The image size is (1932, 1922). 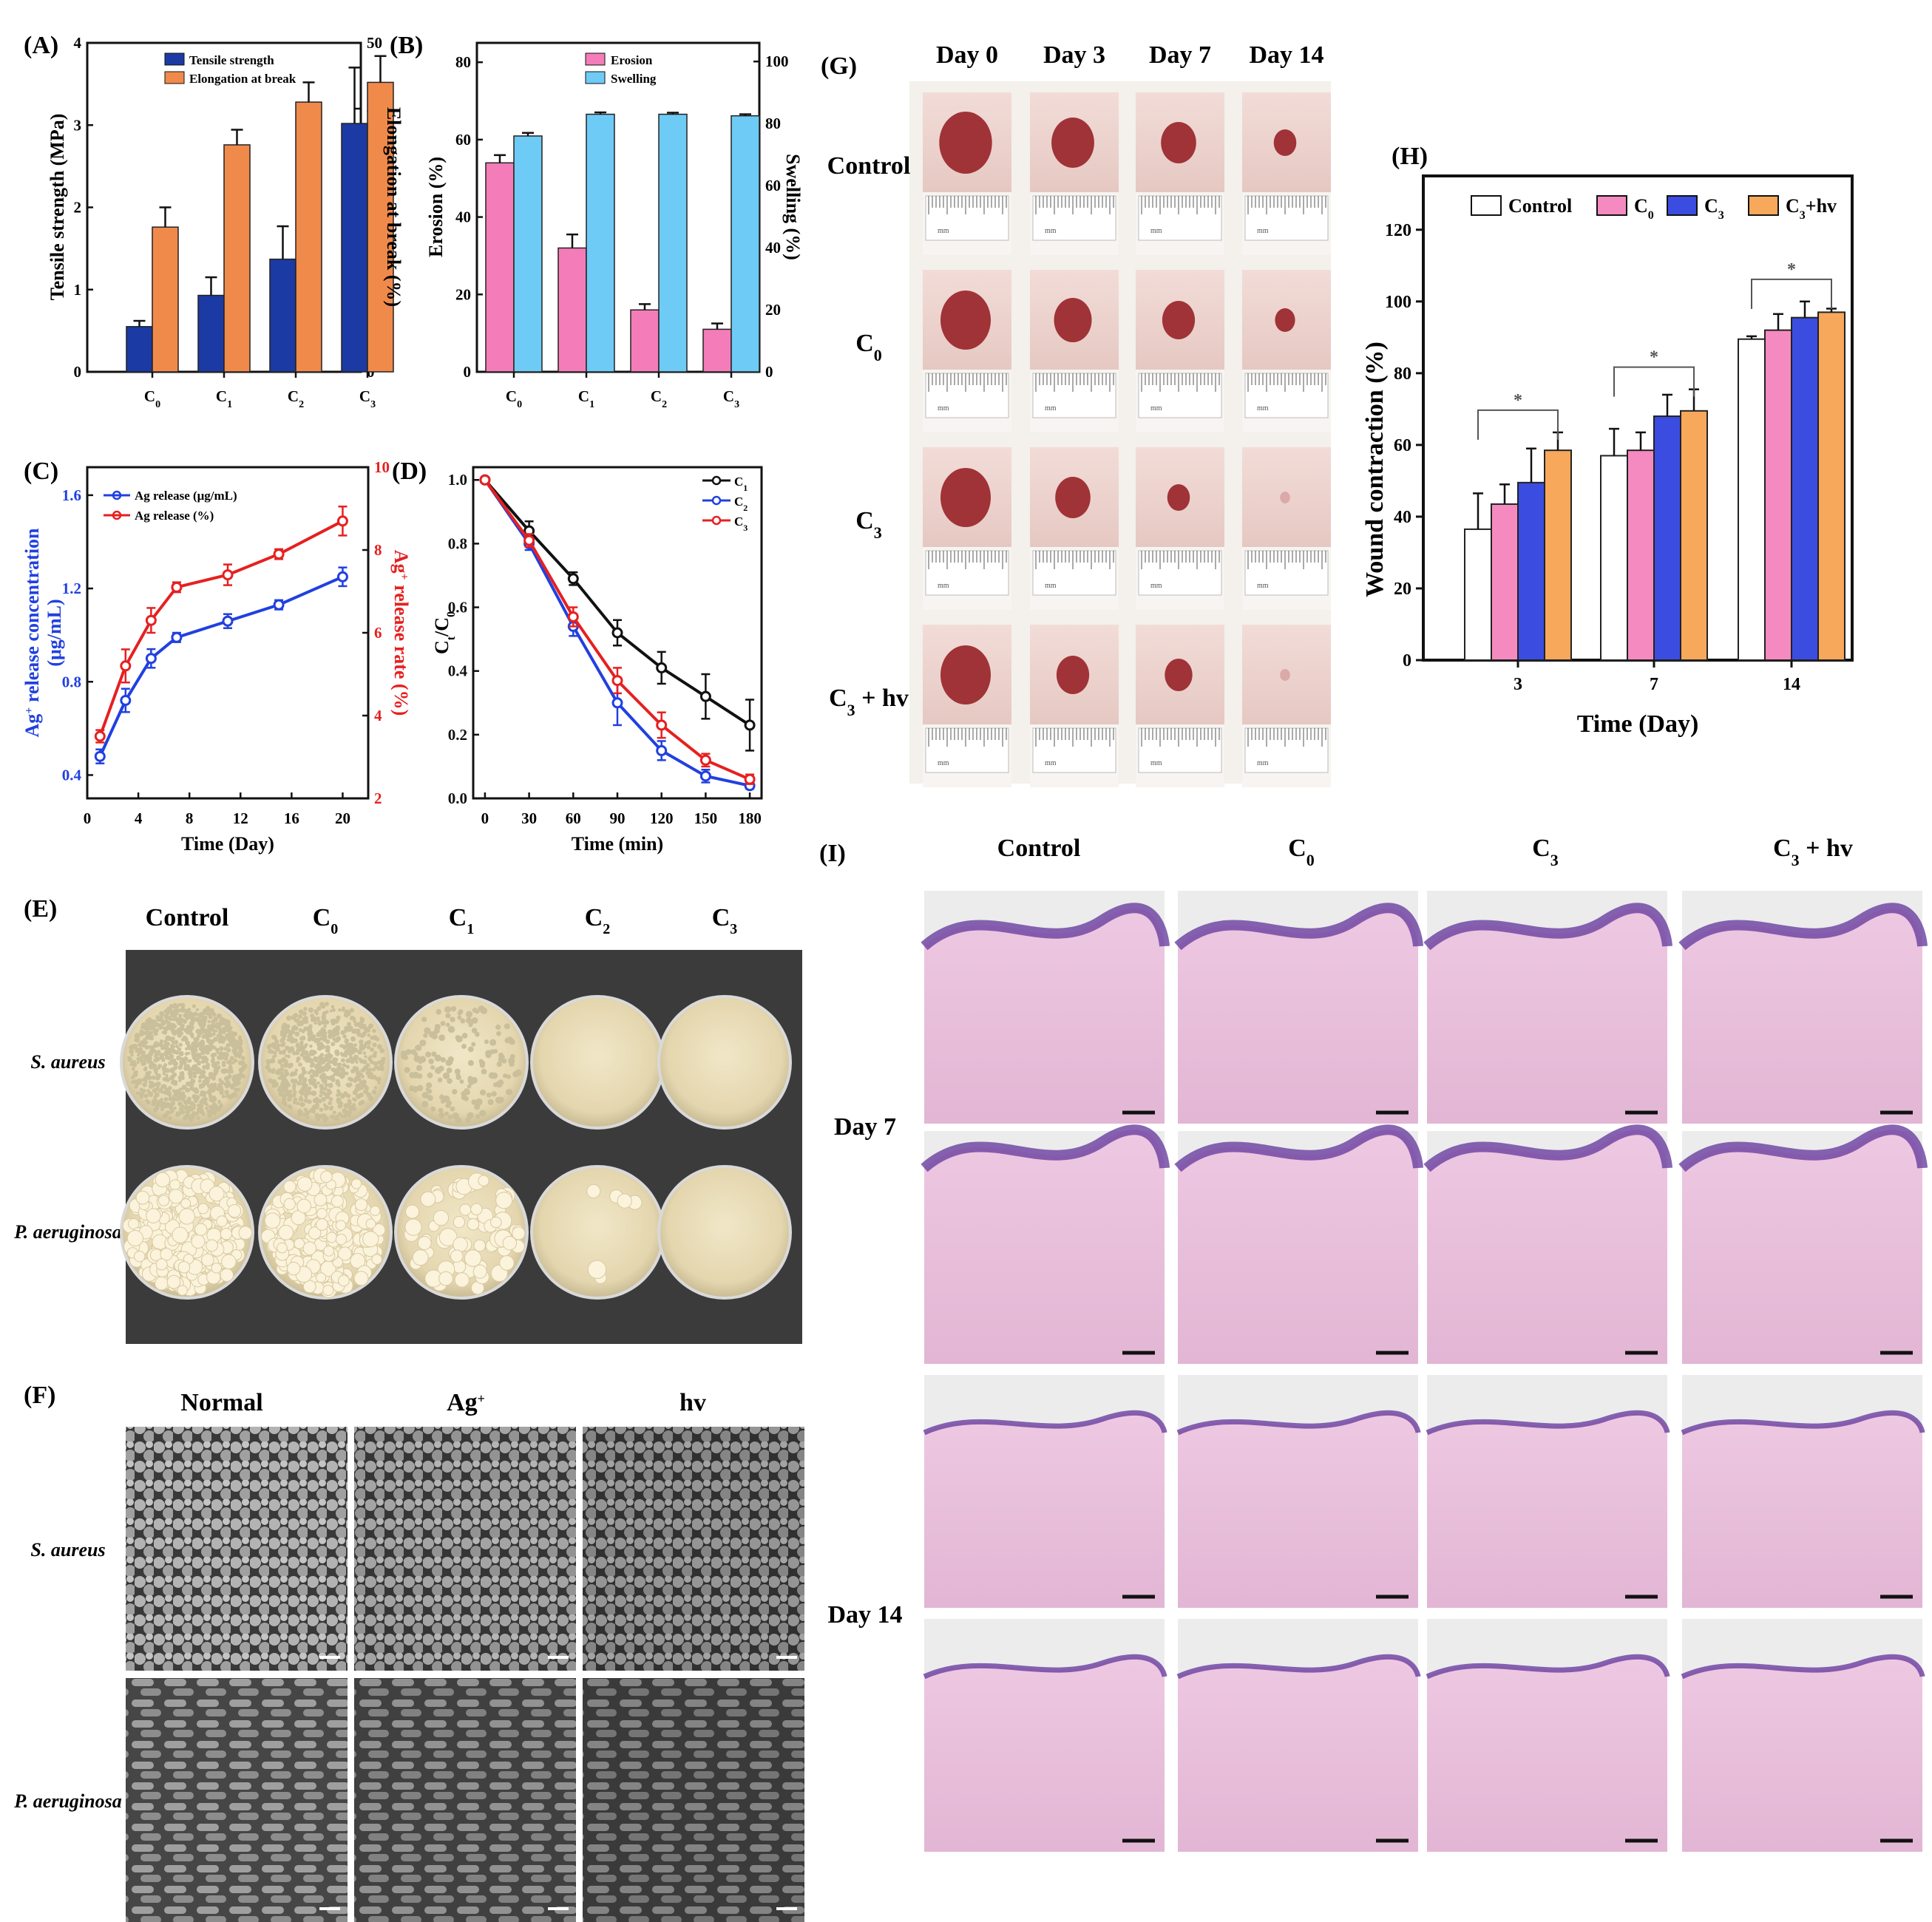 I want to click on ruler-unit: mm, so click(x=1051, y=231).